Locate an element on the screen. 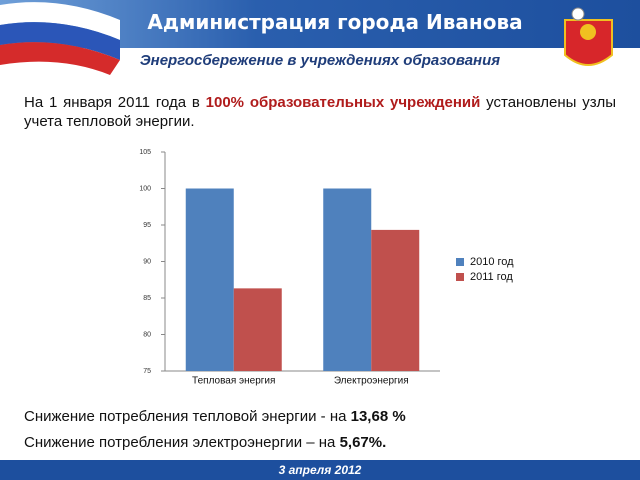 This screenshot has width=640, height=480. y-tick-label: 100 is located at coordinates (145, 188).